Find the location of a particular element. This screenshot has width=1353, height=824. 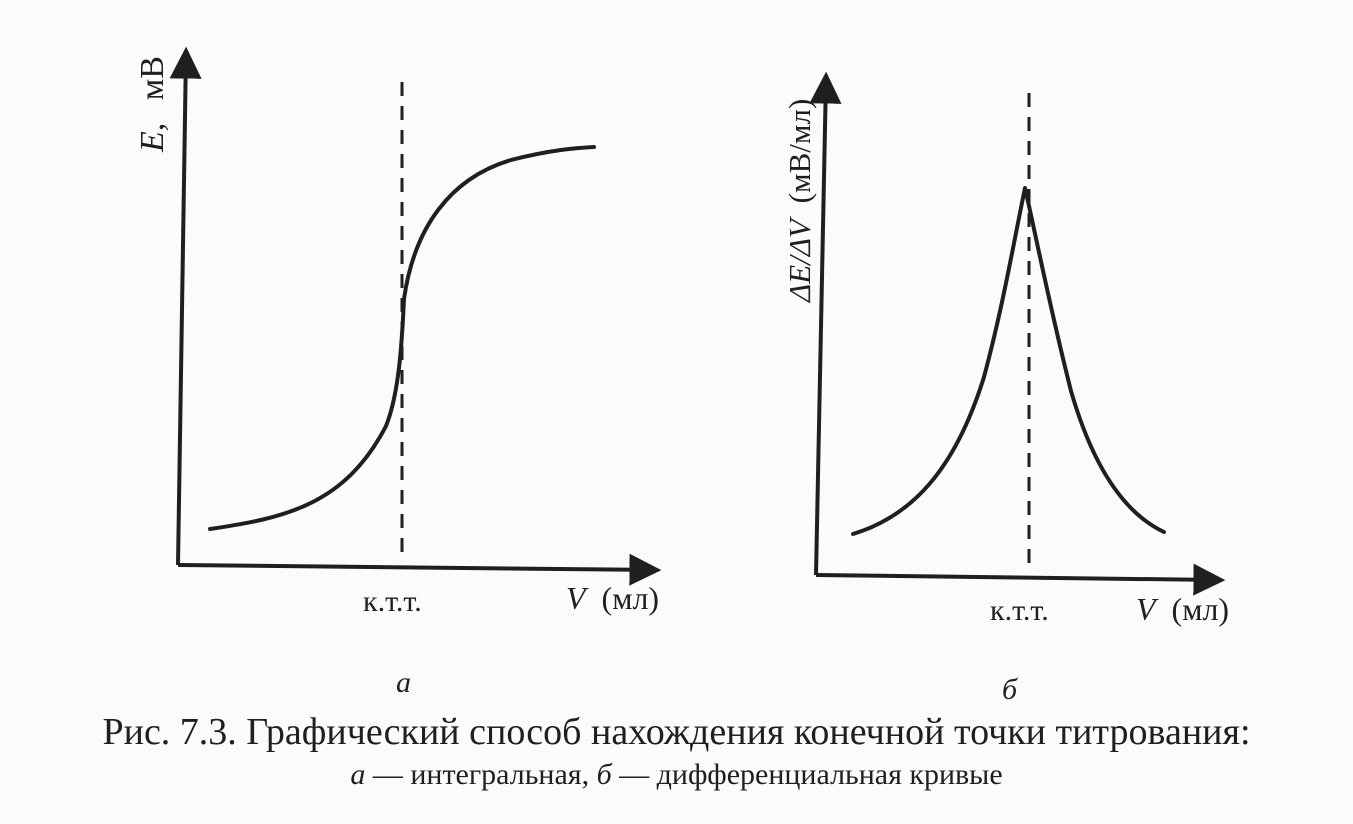

endpoint-label-panel-a: к.т.т. is located at coordinates (392, 601).